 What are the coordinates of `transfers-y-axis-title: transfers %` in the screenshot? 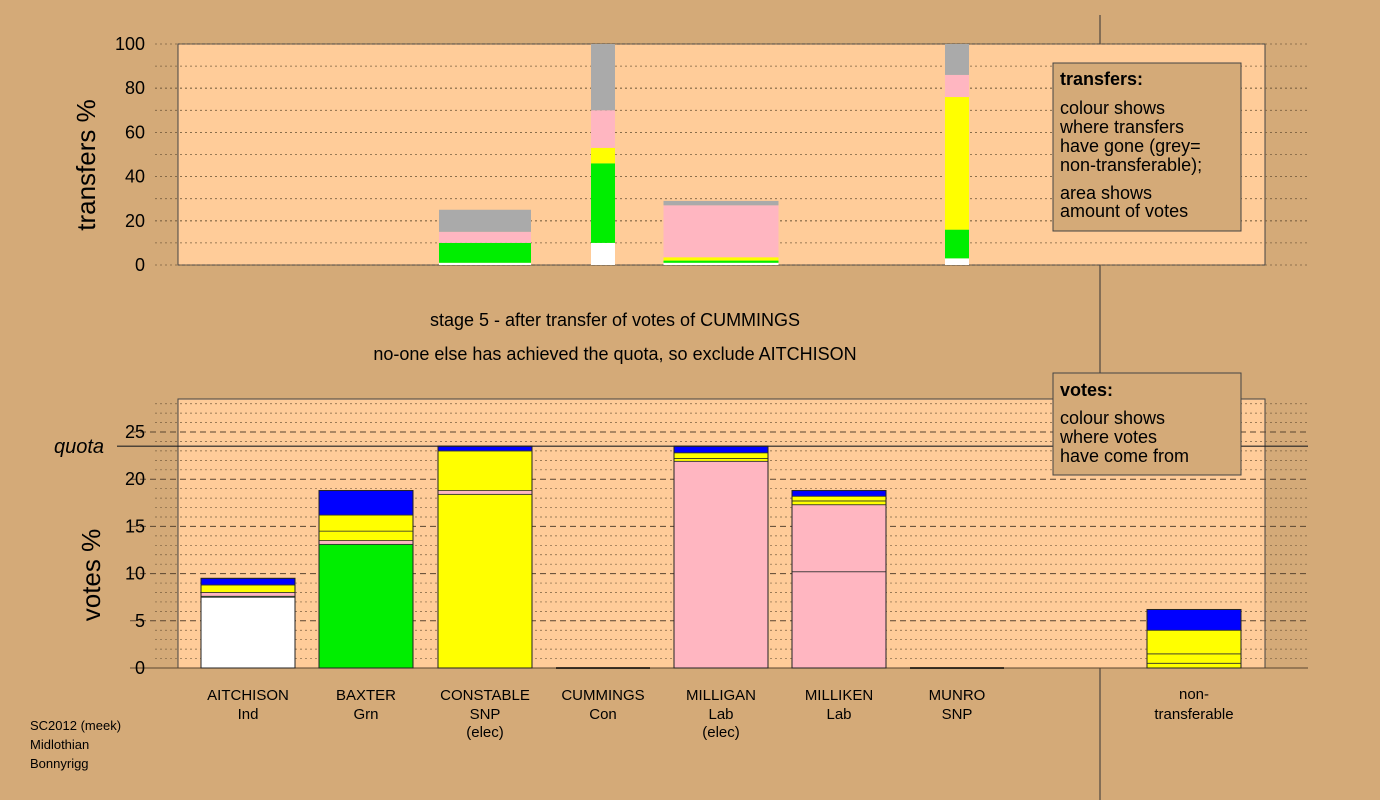 It's located at (86, 165).